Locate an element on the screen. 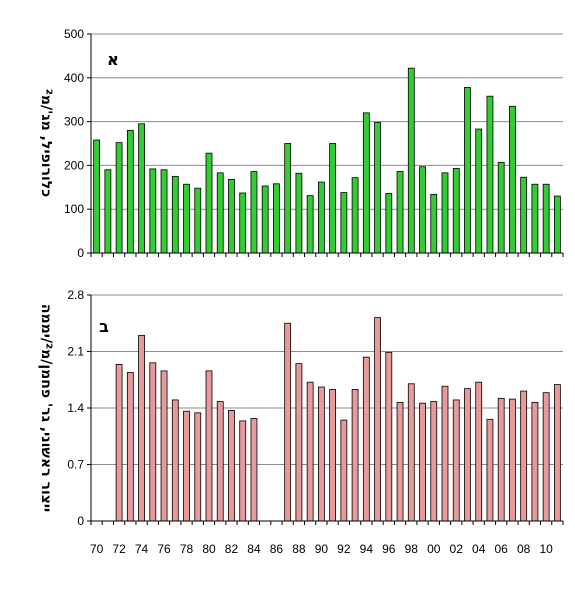 The image size is (575, 596). bar-bottom-1993 is located at coordinates (355, 455).